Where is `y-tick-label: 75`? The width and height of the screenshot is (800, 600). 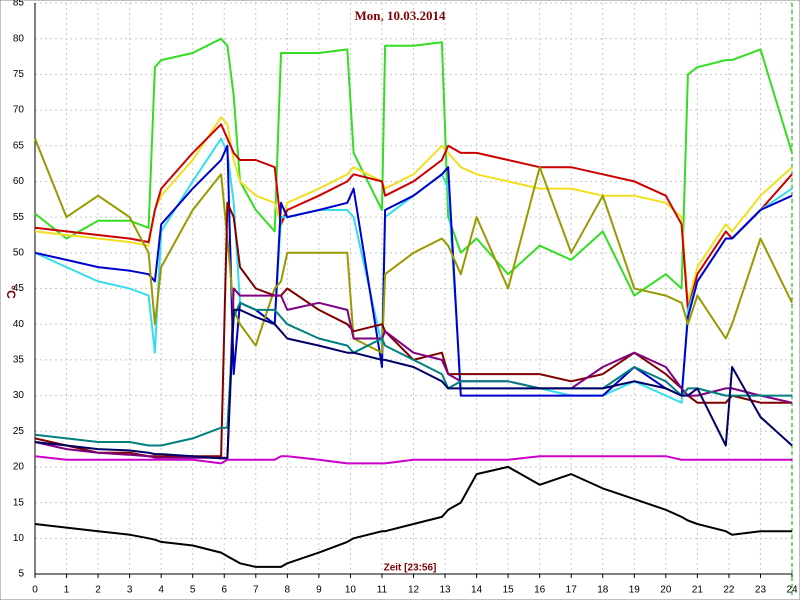
y-tick-label: 75 is located at coordinates (19, 74).